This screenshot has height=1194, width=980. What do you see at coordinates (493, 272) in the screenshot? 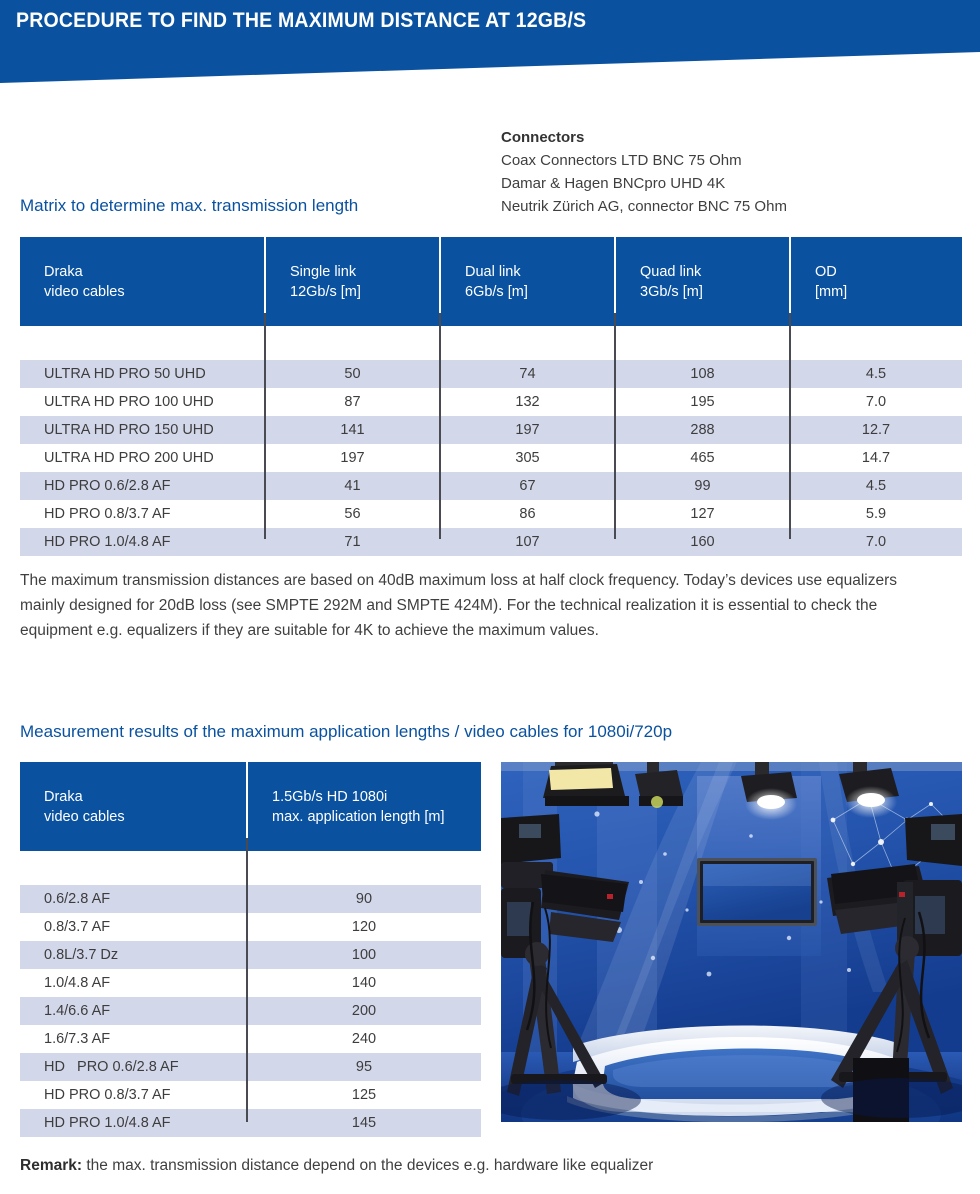
I see `col-header-line1: Dual link` at bounding box center [493, 272].